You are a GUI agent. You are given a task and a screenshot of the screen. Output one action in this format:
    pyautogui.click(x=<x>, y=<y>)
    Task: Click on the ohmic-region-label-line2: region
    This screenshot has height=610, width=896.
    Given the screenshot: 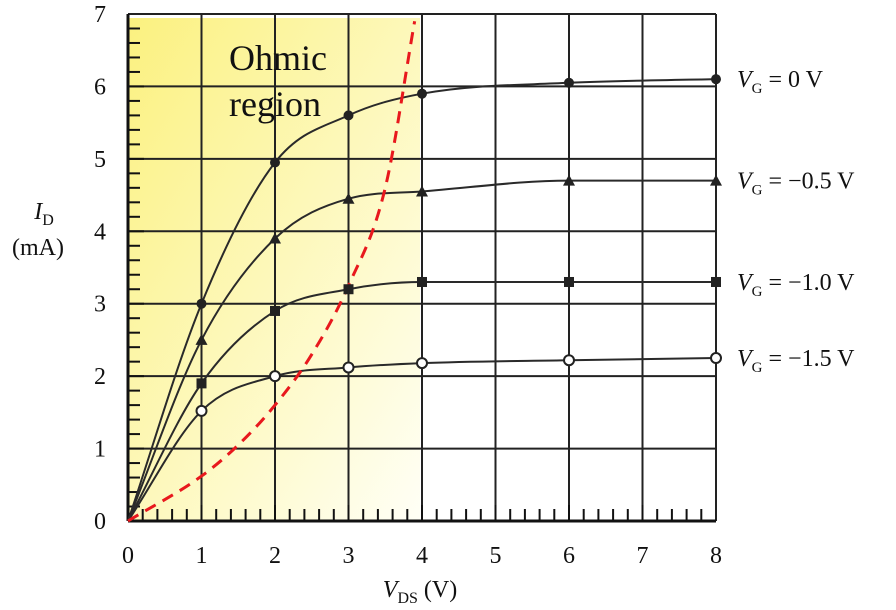 What is the action you would take?
    pyautogui.click(x=275, y=104)
    